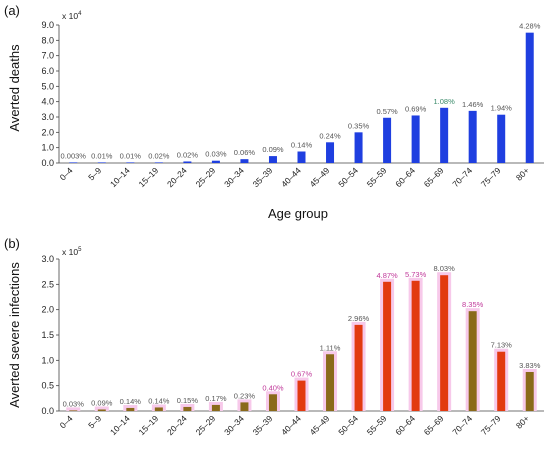 The image size is (550, 453). Describe the element at coordinates (377, 177) in the screenshot. I see `panel-a-x-tick-label: 55–59` at that location.